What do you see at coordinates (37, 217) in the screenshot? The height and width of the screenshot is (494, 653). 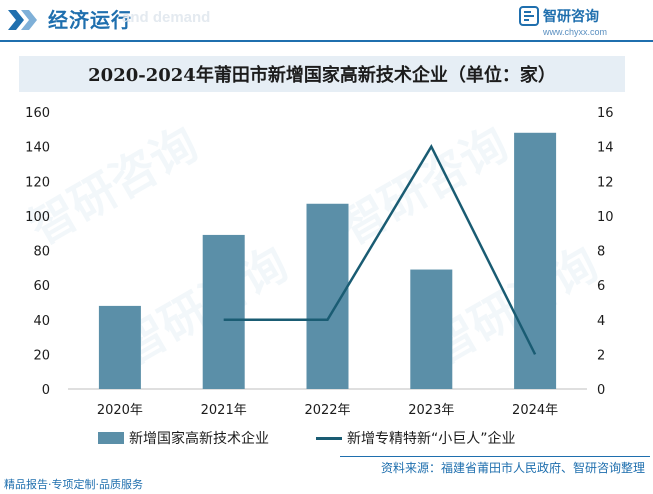 I see `y-left-tick-label: 100` at bounding box center [37, 217].